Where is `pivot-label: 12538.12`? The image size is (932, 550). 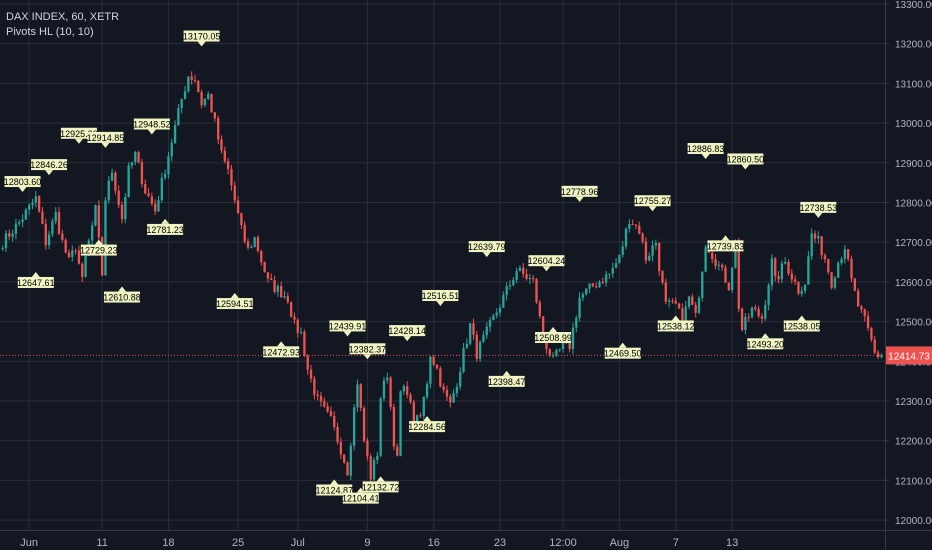 pivot-label: 12538.12 is located at coordinates (676, 326).